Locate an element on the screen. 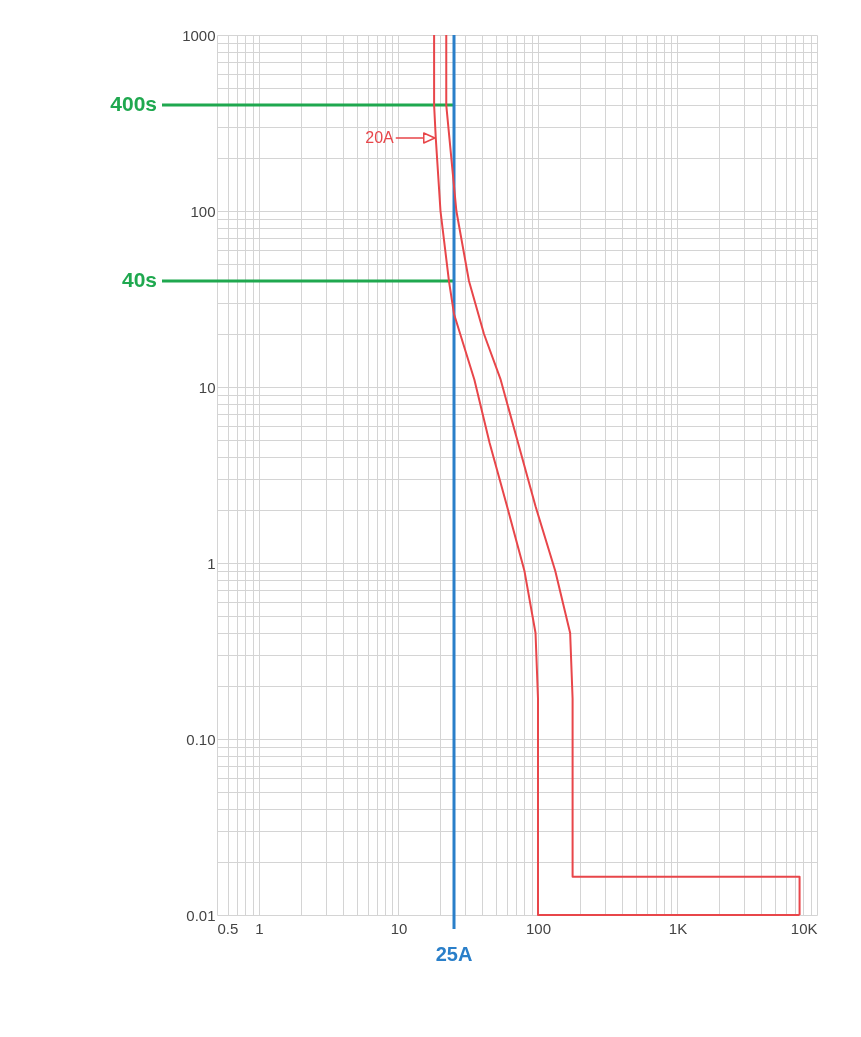 The height and width of the screenshot is (1037, 861). y-tick-label: 1000 is located at coordinates (199, 35).